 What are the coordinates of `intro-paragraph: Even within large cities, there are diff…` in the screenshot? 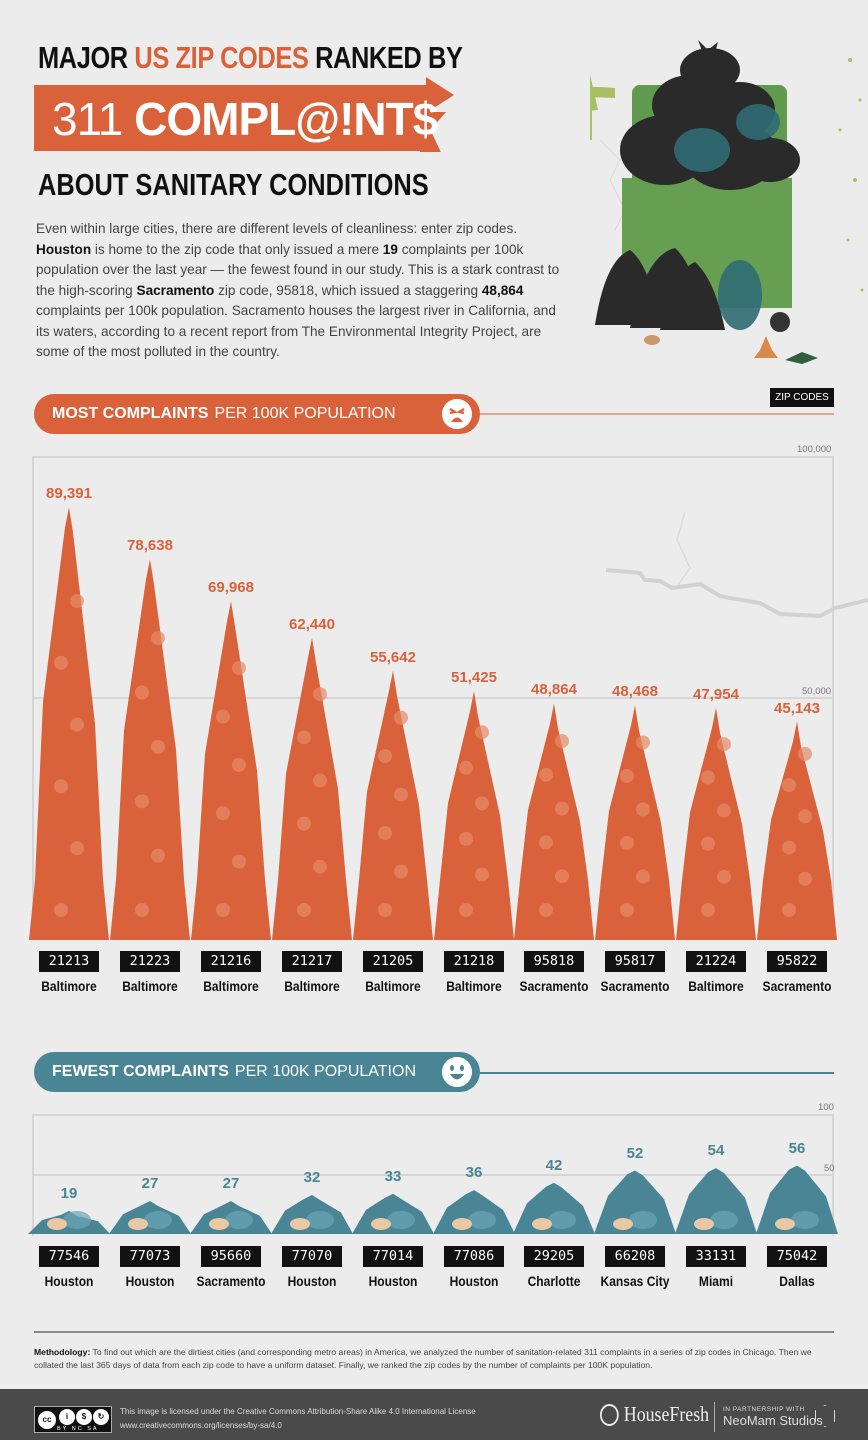 It's located at (298, 290).